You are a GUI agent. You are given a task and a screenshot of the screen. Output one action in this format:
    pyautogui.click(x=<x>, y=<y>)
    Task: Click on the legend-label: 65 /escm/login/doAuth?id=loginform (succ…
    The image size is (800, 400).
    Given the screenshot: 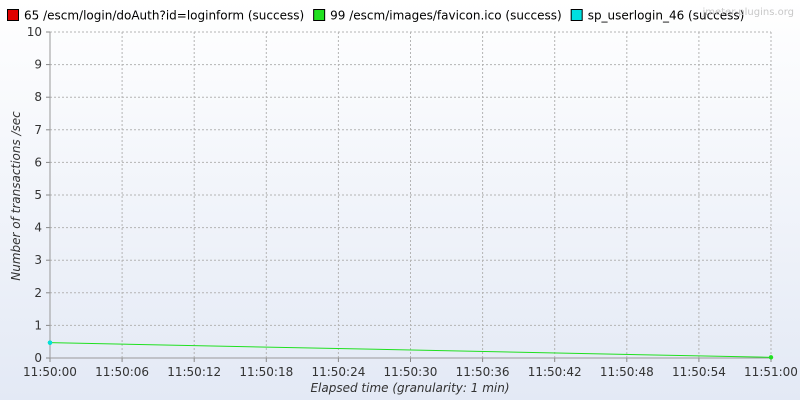 What is the action you would take?
    pyautogui.click(x=164, y=16)
    